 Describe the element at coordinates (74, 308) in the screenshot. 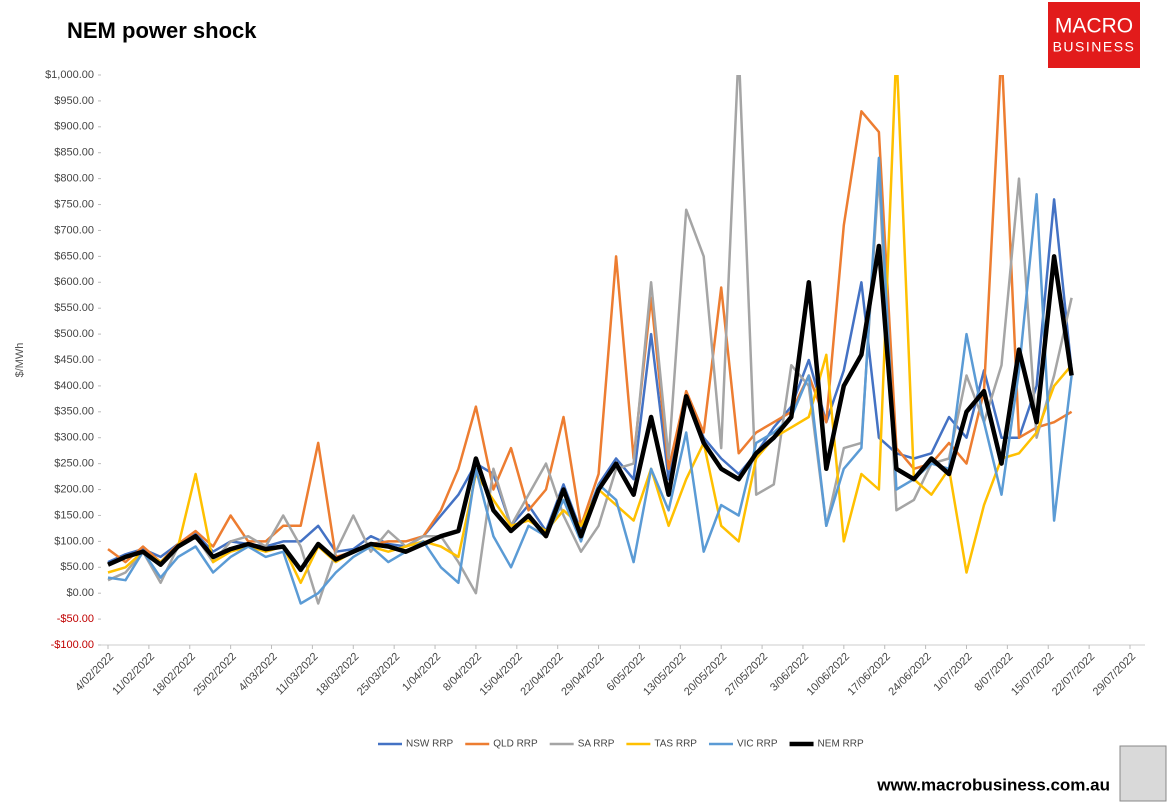

I see `y-tick-label: $550.00` at that location.